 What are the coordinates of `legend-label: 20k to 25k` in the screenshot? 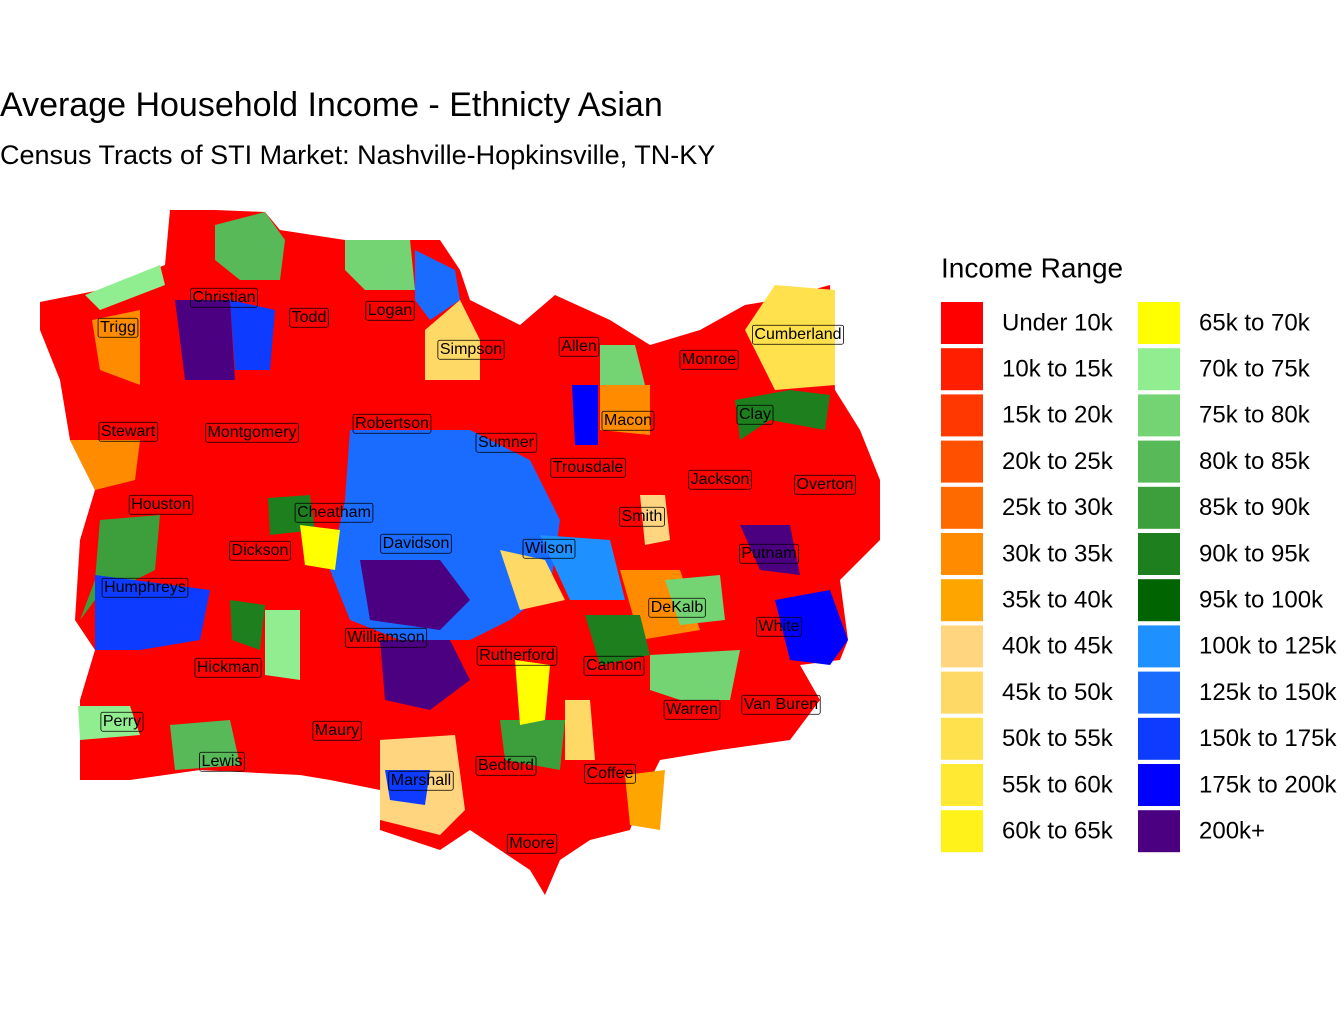 It's located at (1058, 461).